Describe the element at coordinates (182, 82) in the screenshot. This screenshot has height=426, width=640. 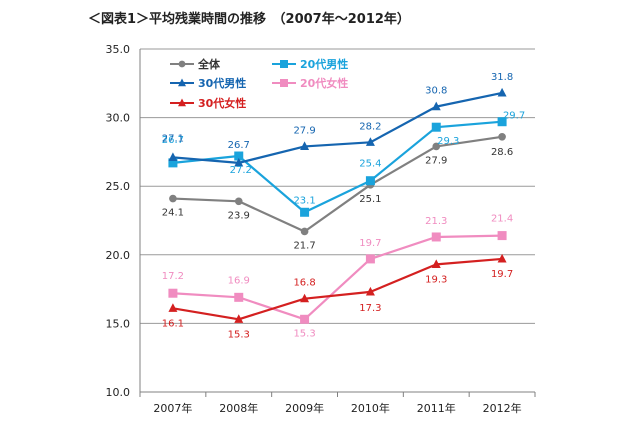
I see `legend-marker-m30` at that location.